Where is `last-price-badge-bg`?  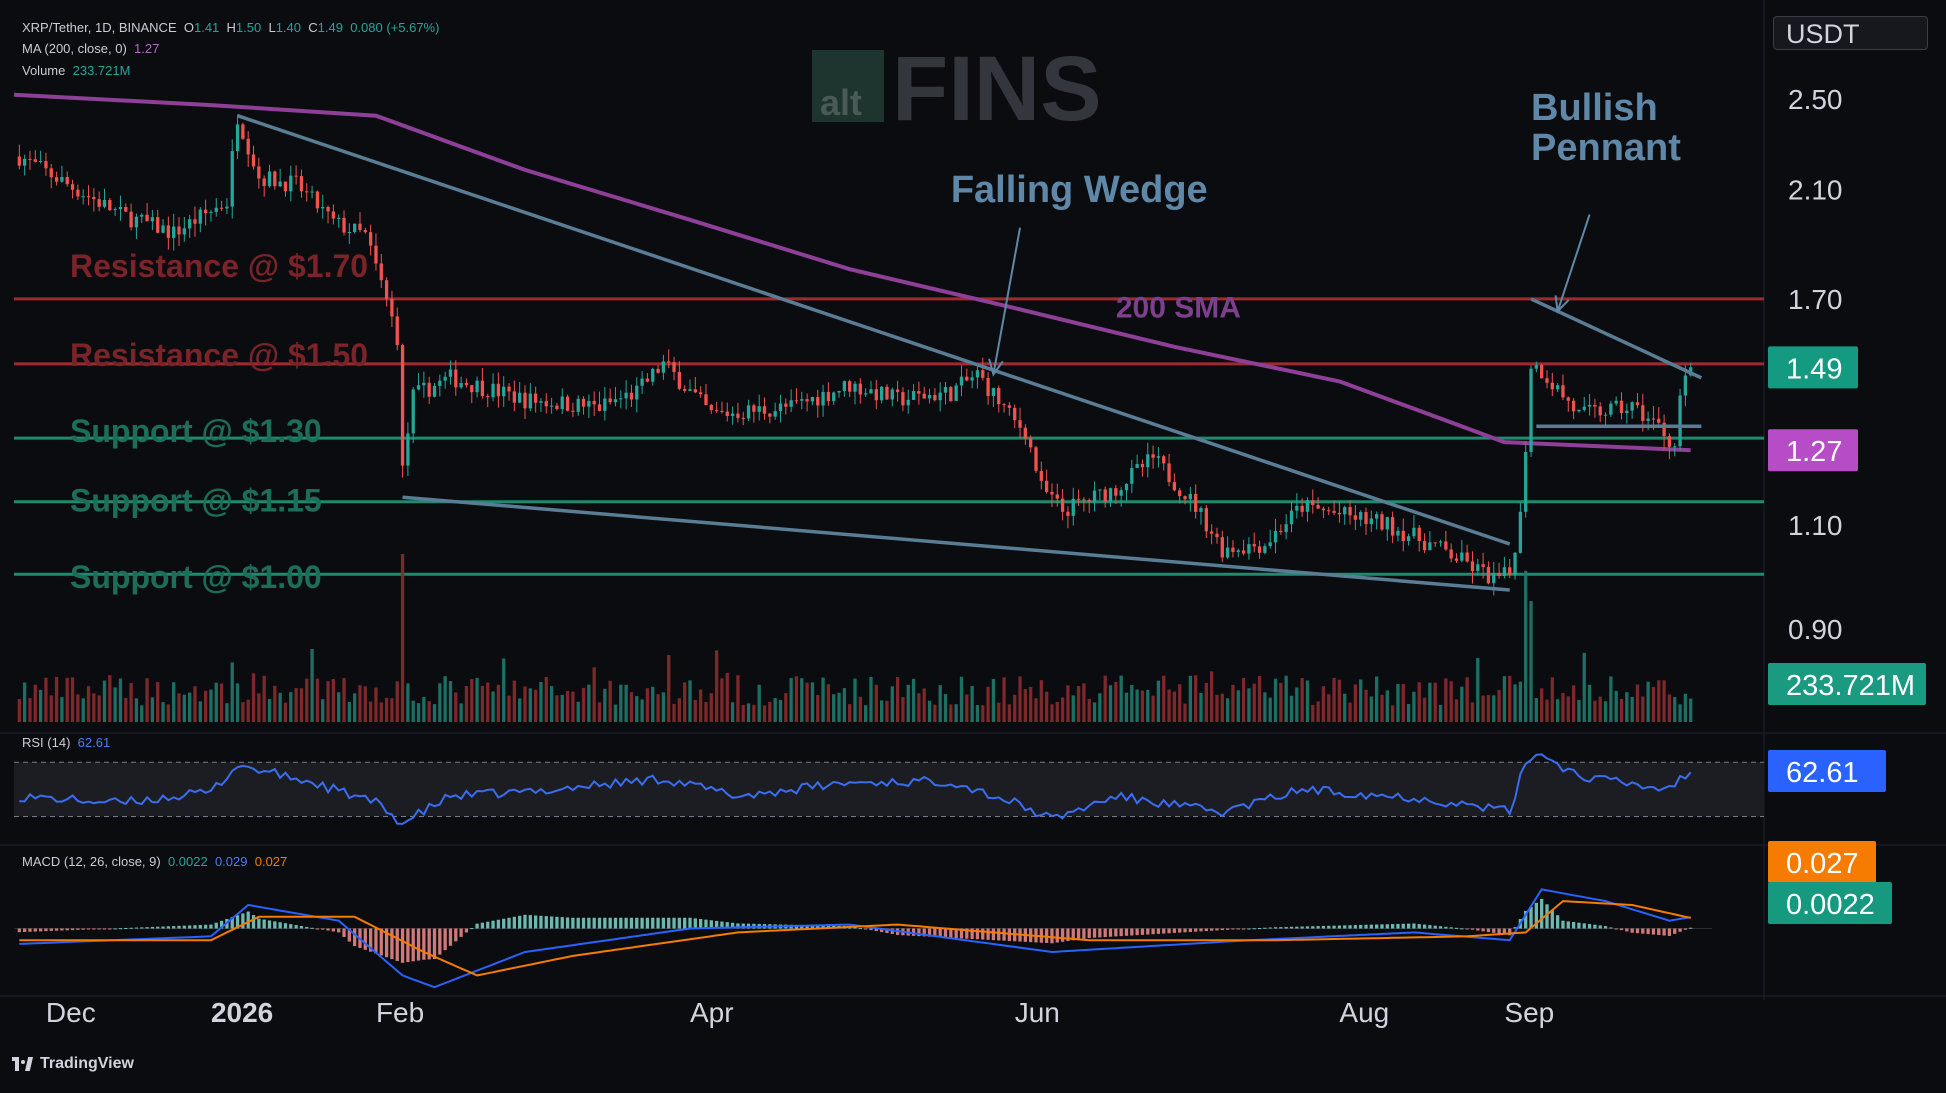 last-price-badge-bg is located at coordinates (1813, 367).